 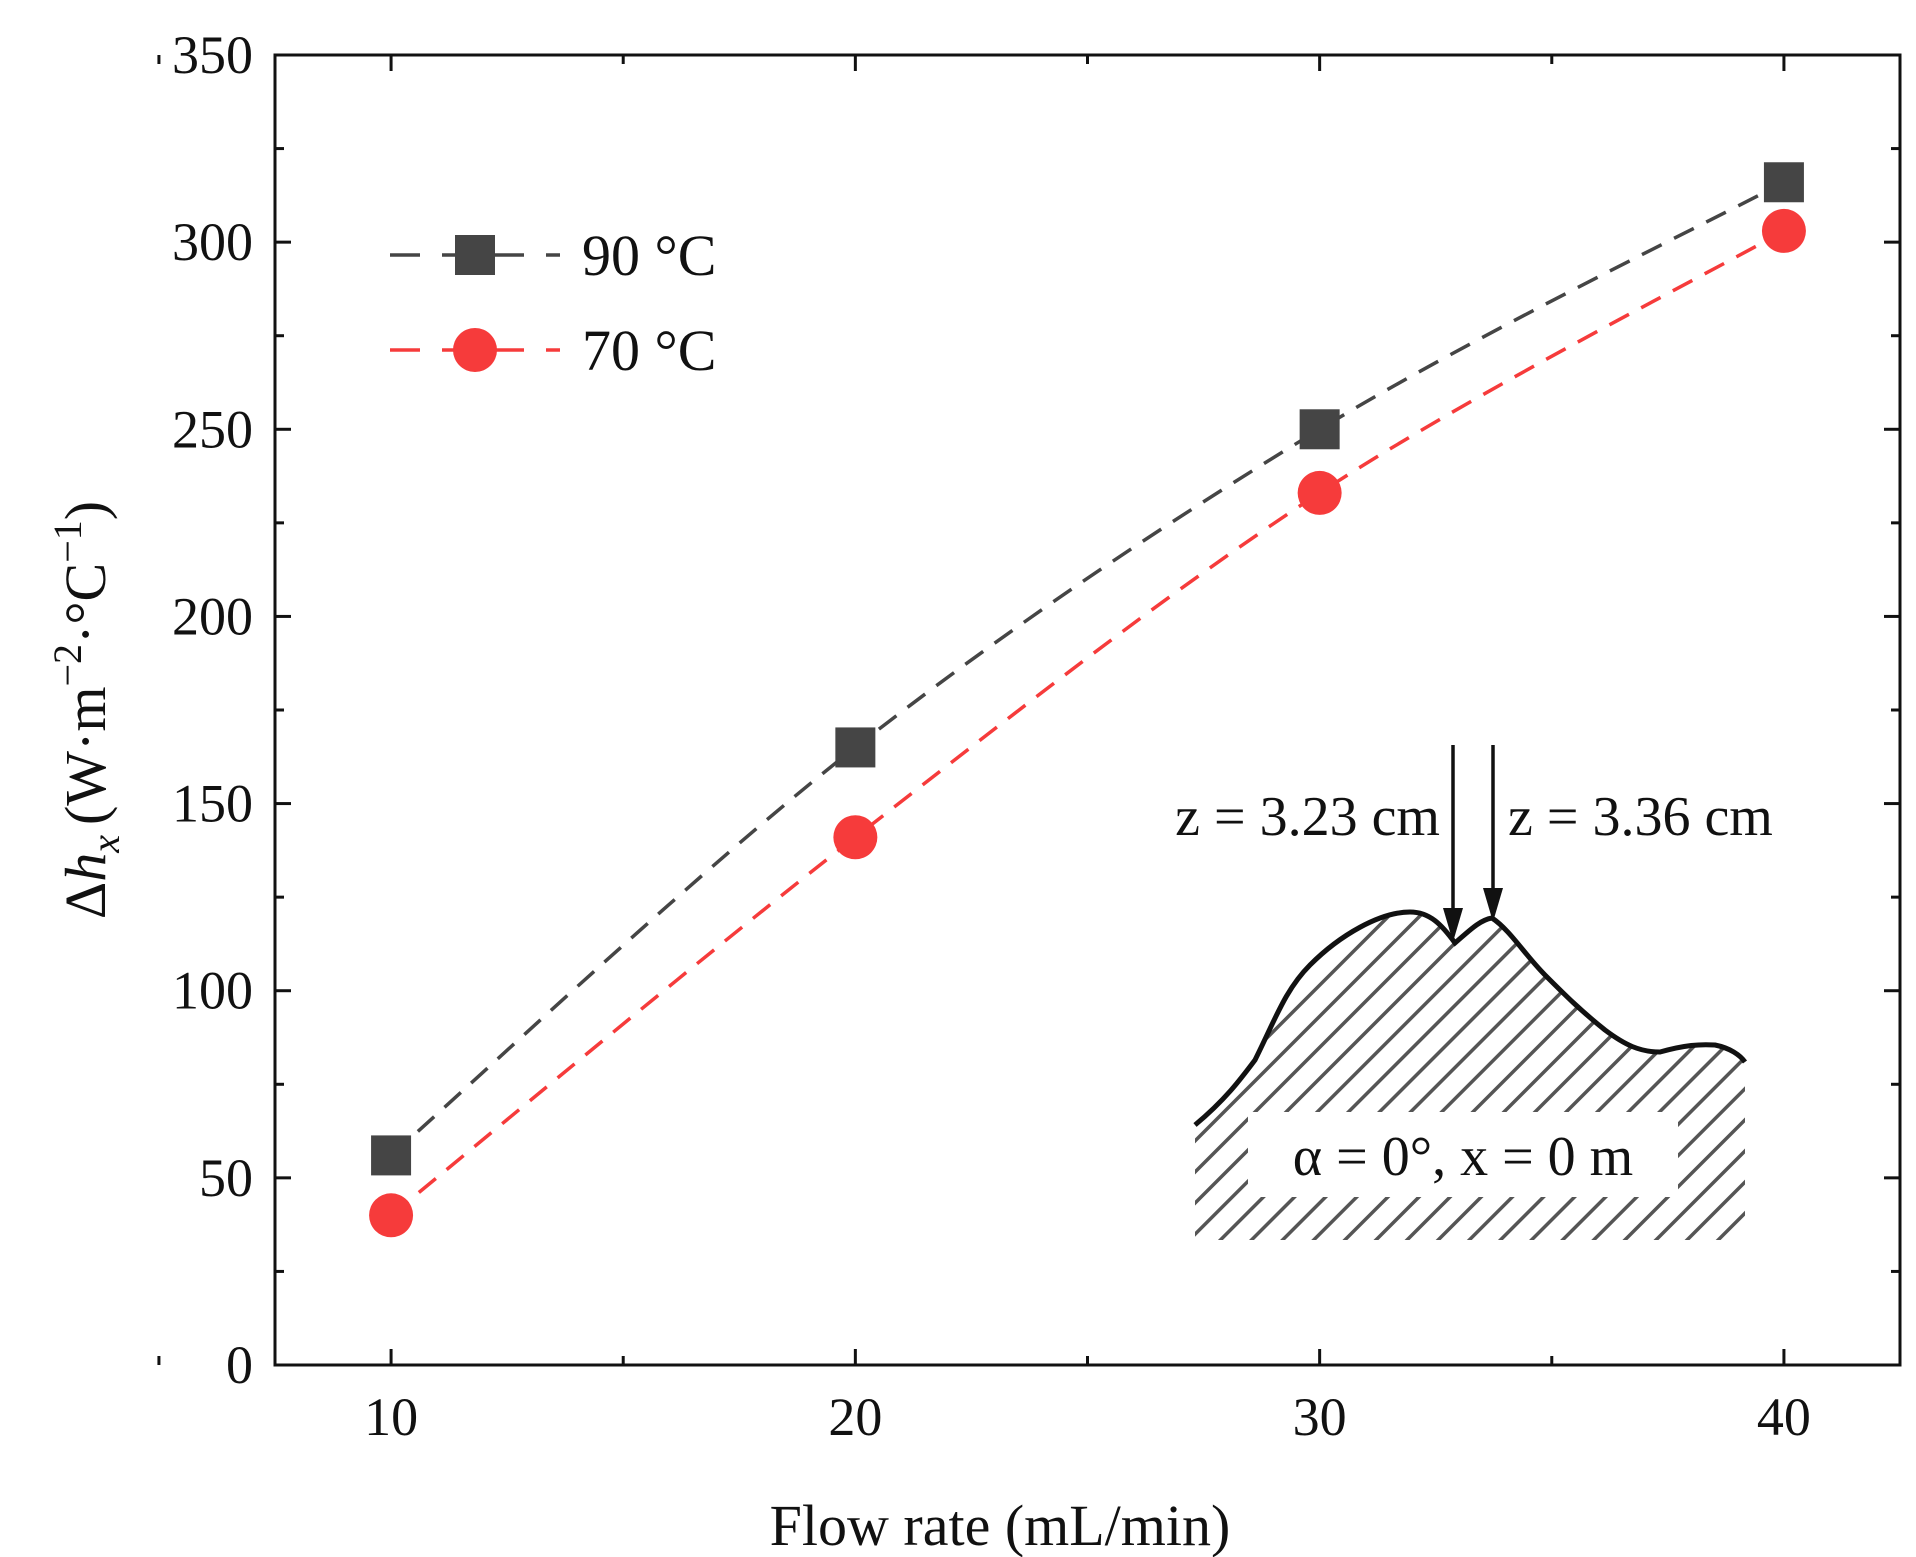 What do you see at coordinates (1493, 905) in the screenshot?
I see `arrow-2-head` at bounding box center [1493, 905].